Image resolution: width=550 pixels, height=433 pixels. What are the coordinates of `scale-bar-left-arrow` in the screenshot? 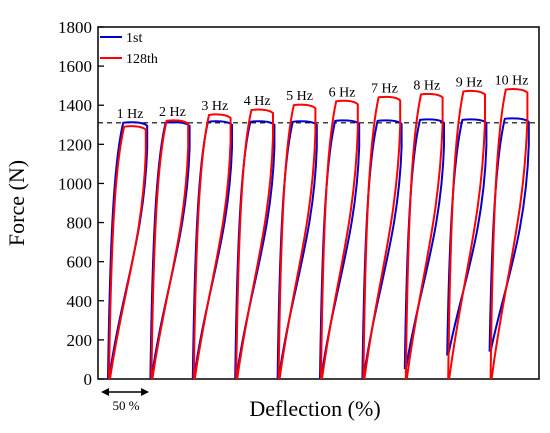 It's located at (105, 392).